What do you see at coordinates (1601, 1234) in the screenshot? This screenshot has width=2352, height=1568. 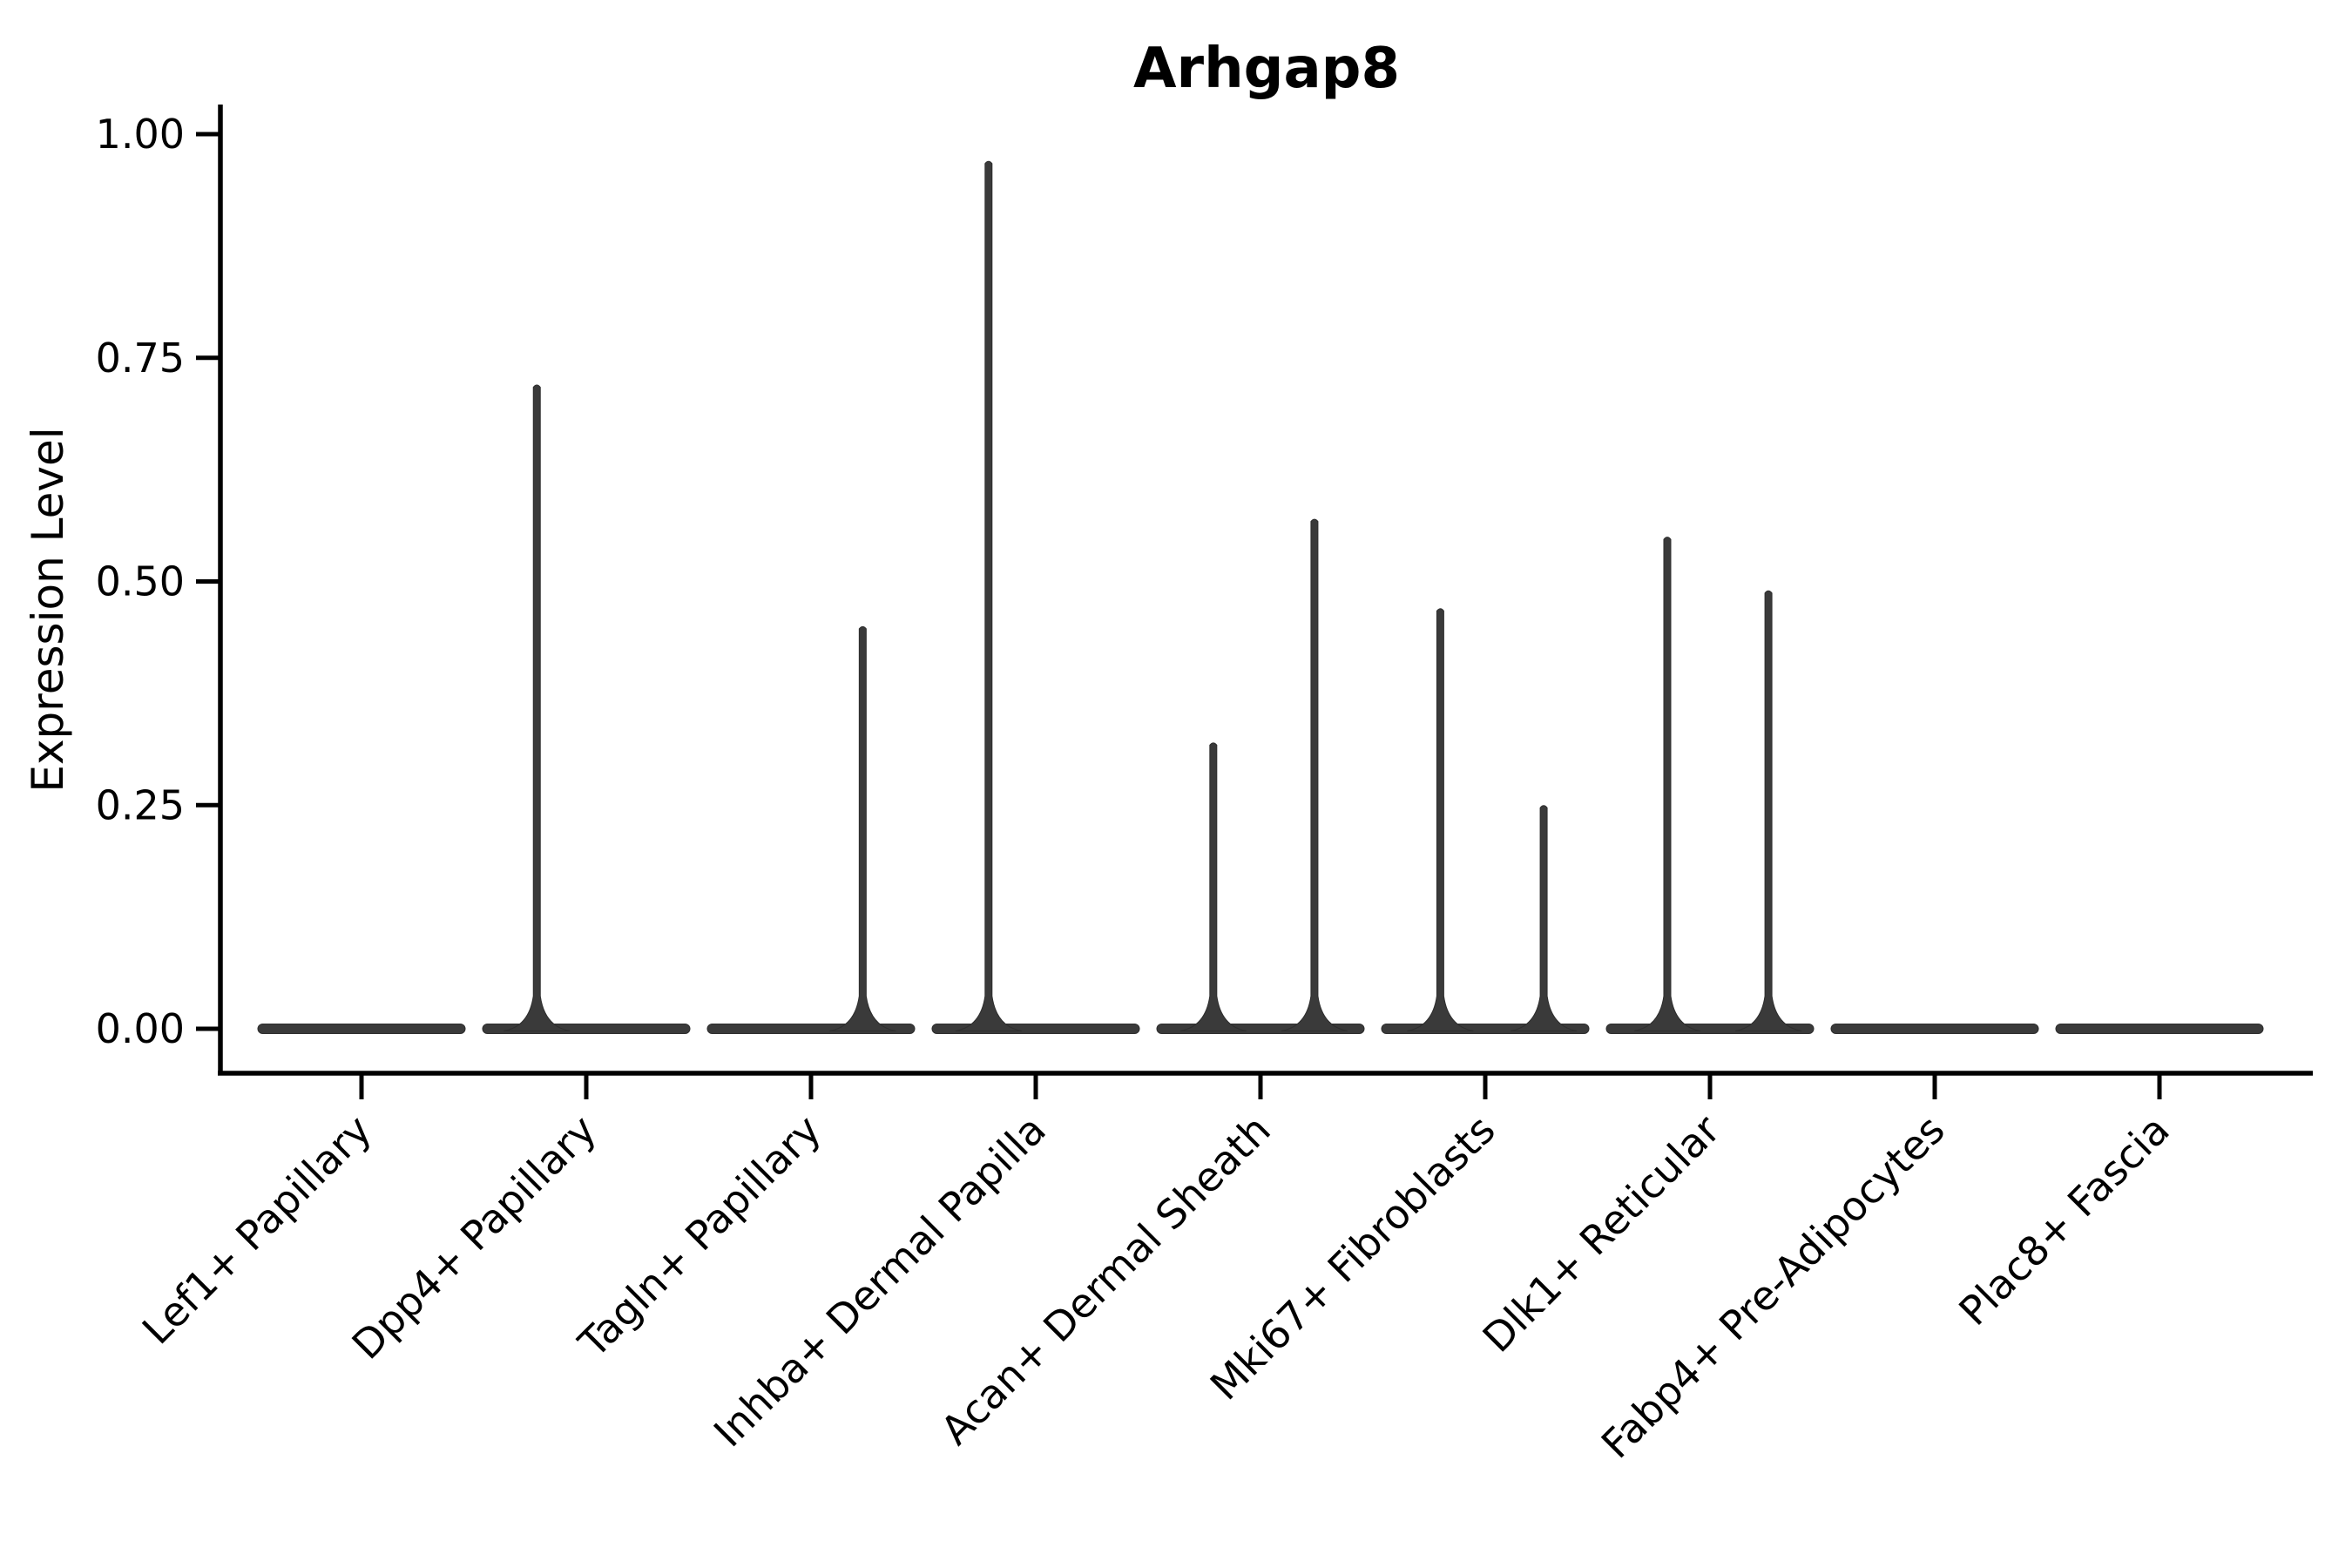 I see `x-tick-label: Dlk1+ Reticular` at bounding box center [1601, 1234].